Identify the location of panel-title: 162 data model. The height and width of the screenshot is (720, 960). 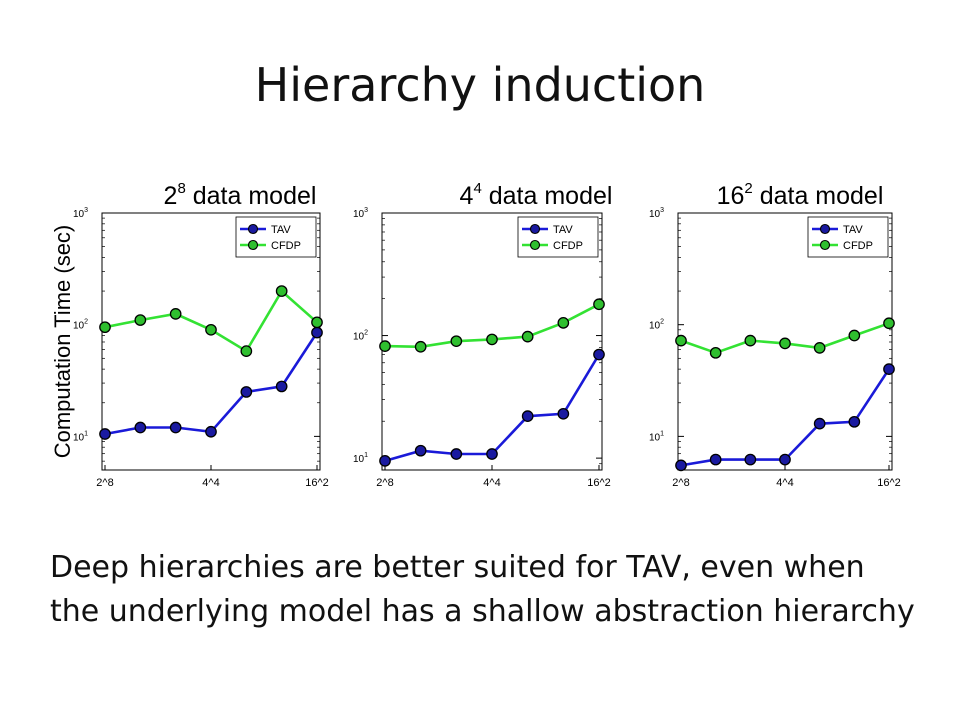
(800, 195).